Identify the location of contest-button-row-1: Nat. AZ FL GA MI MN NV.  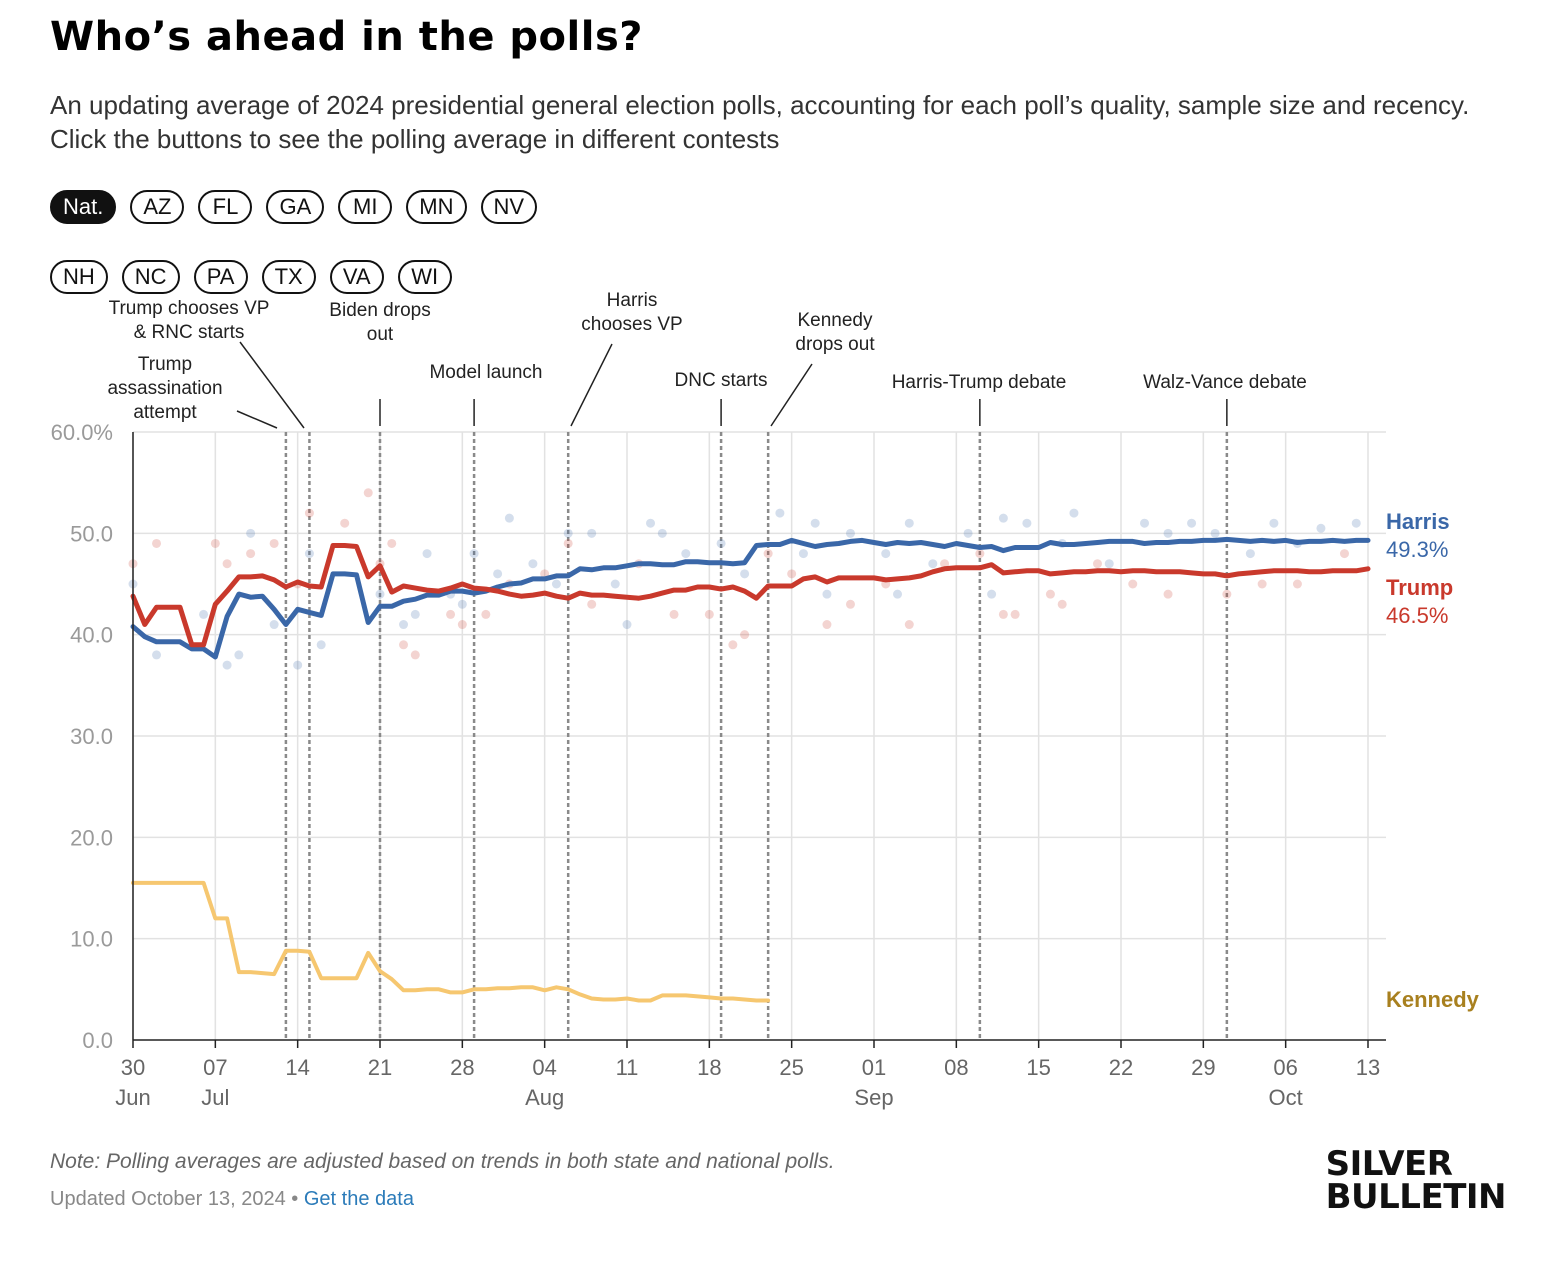
(294, 207).